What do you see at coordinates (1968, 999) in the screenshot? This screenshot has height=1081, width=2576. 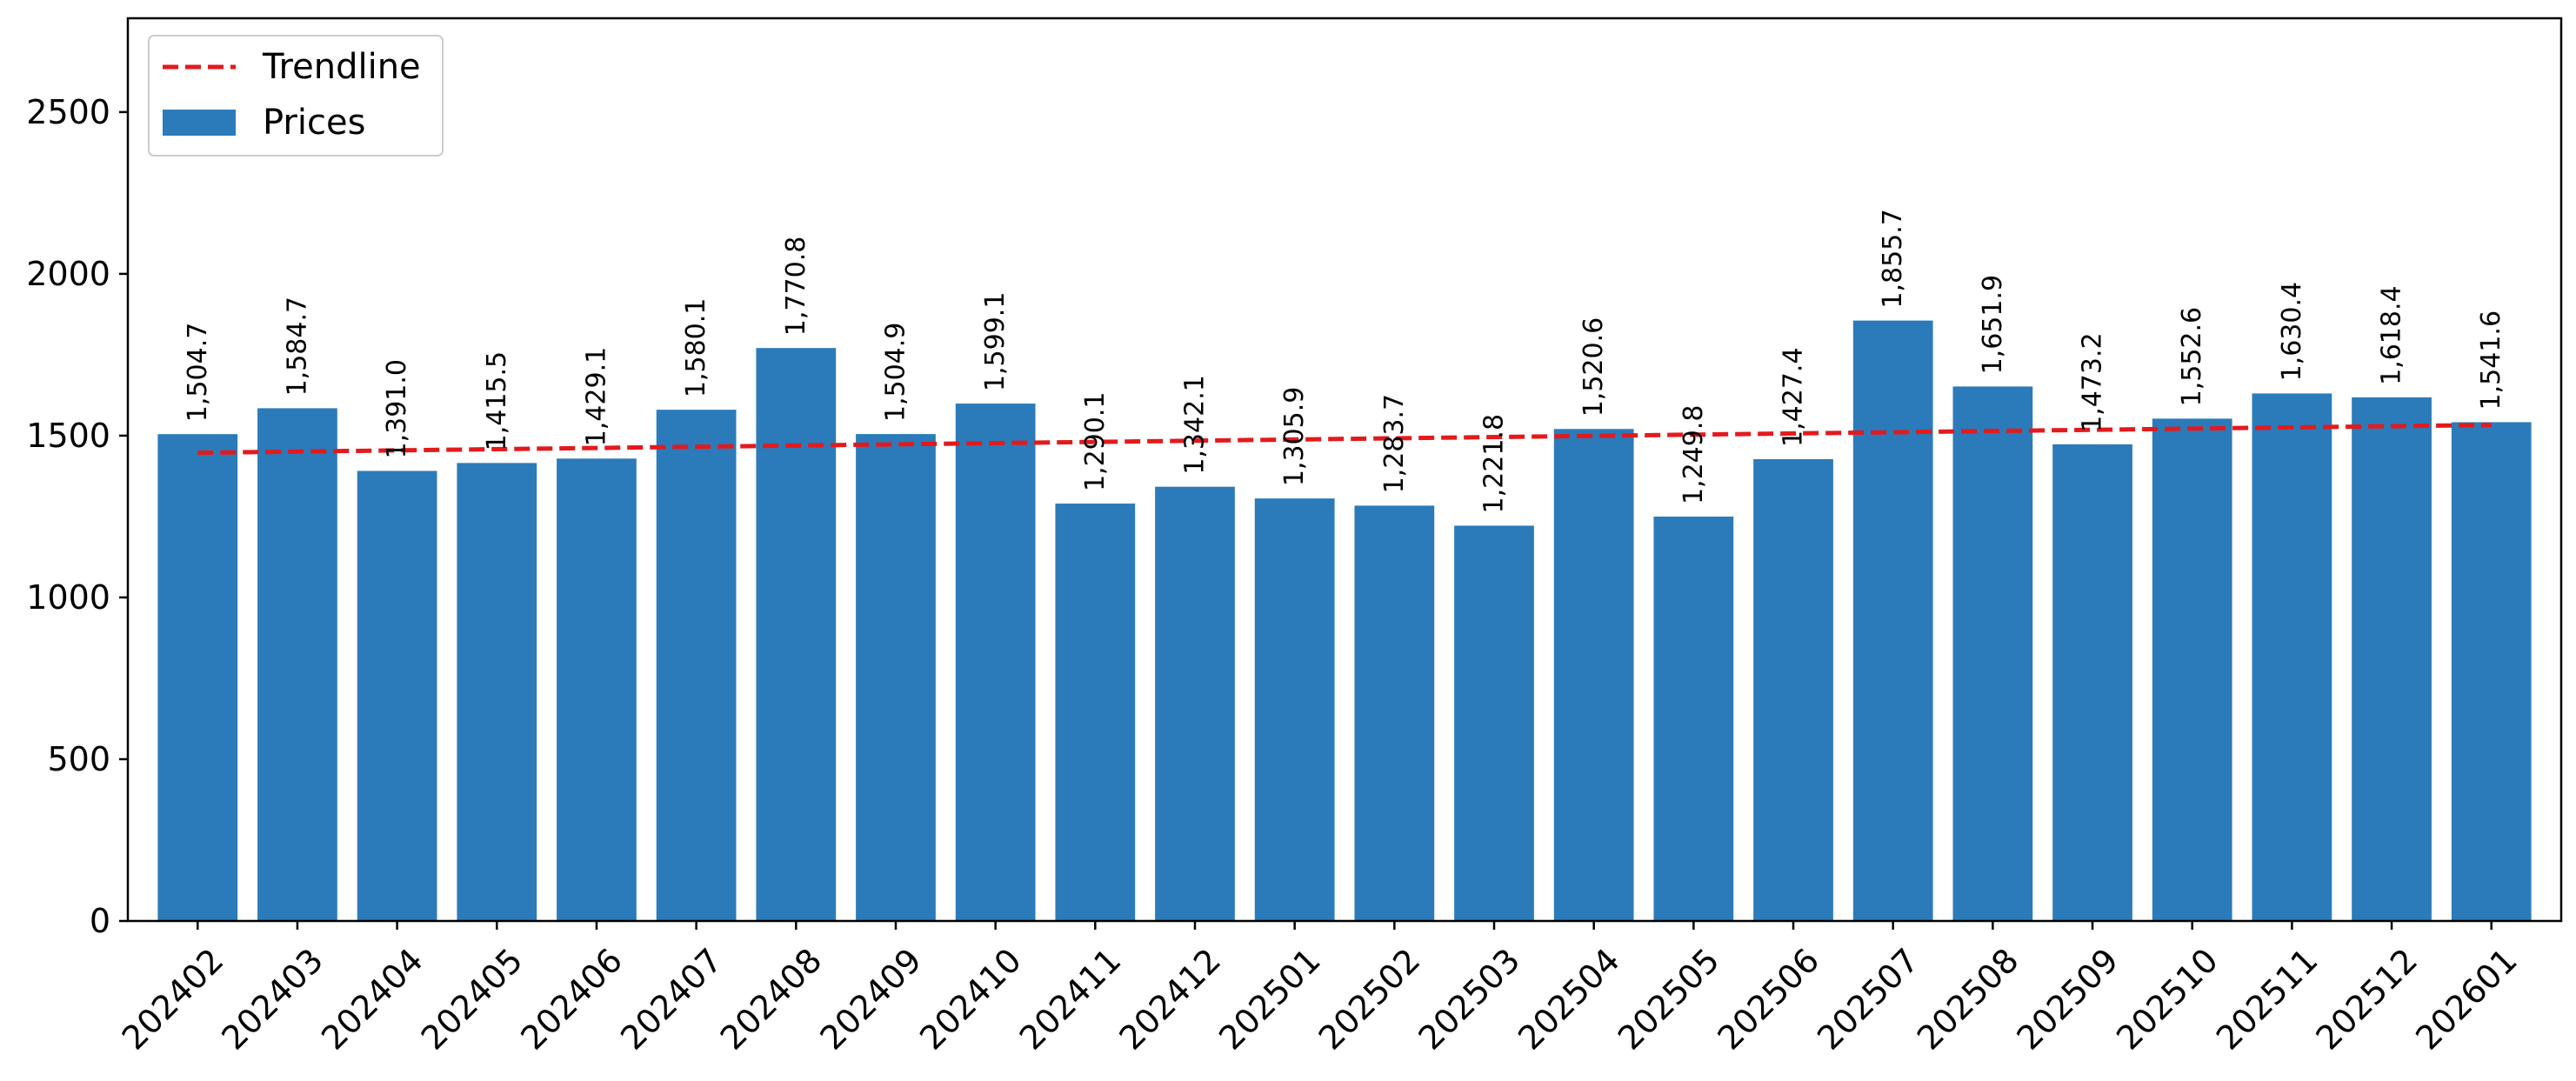 I see `x-tick-label-202508: 202508` at bounding box center [1968, 999].